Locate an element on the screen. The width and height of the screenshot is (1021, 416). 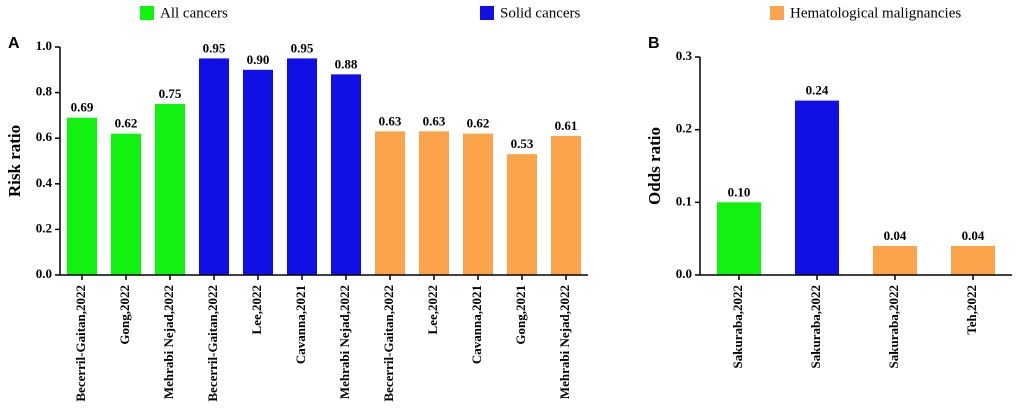
y-tick-label: 0.3 is located at coordinates (684, 55).